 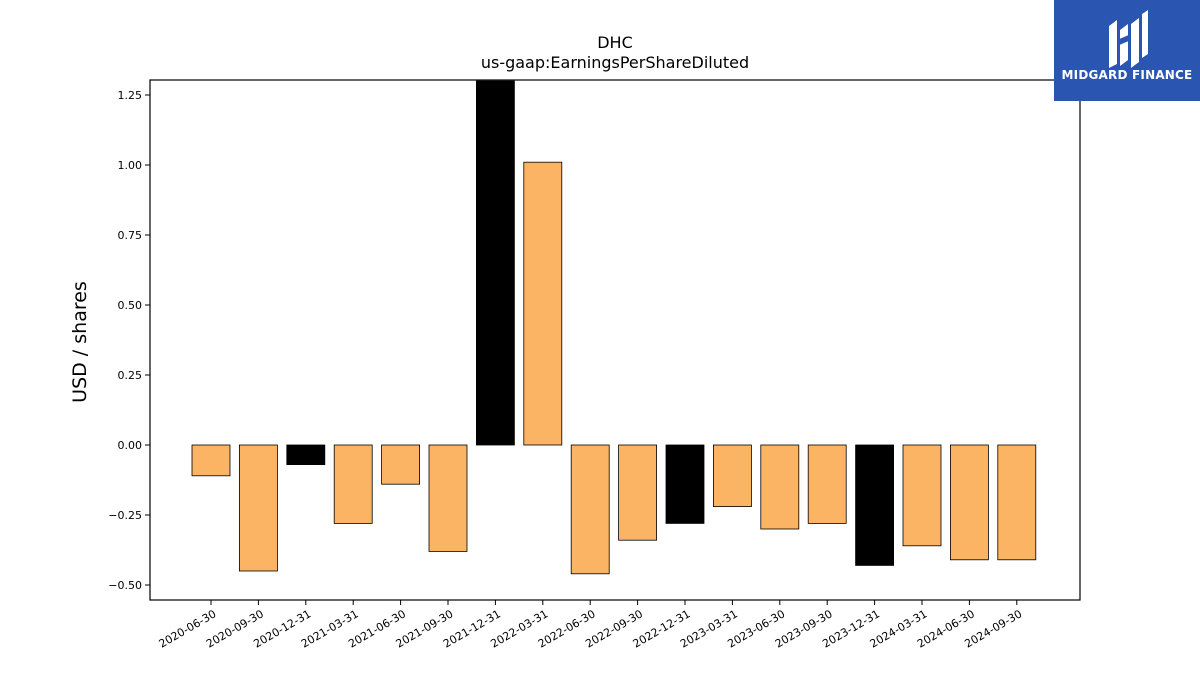 I want to click on y-axis-label: USD / shares, so click(x=80, y=342).